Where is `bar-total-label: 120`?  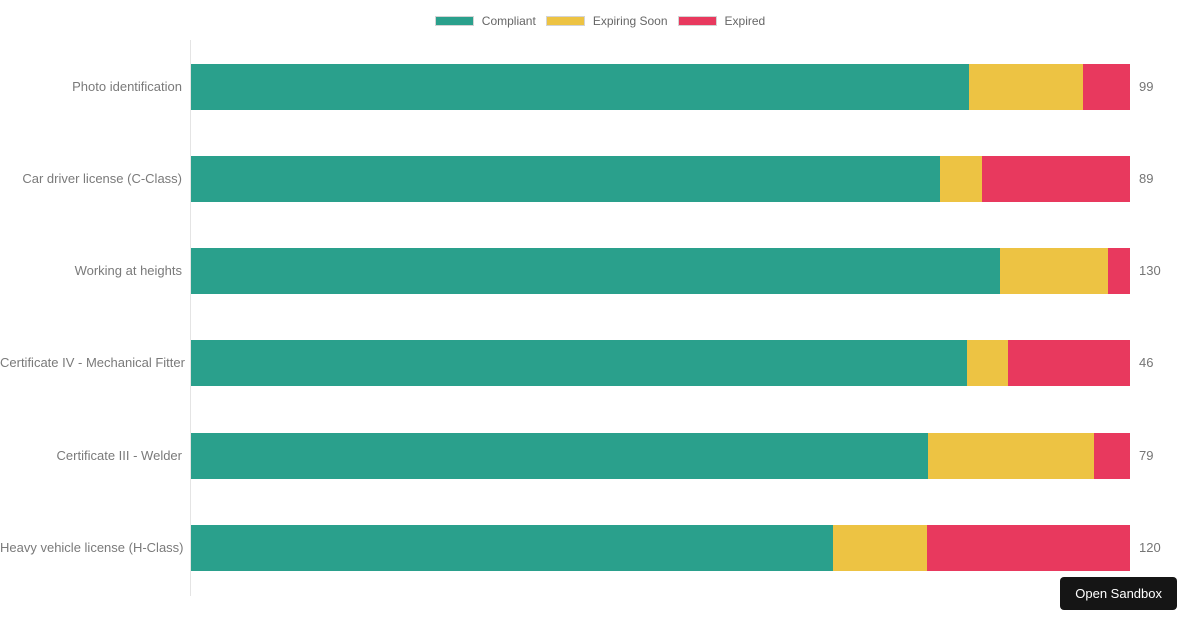
bar-total-label: 120 is located at coordinates (1150, 547).